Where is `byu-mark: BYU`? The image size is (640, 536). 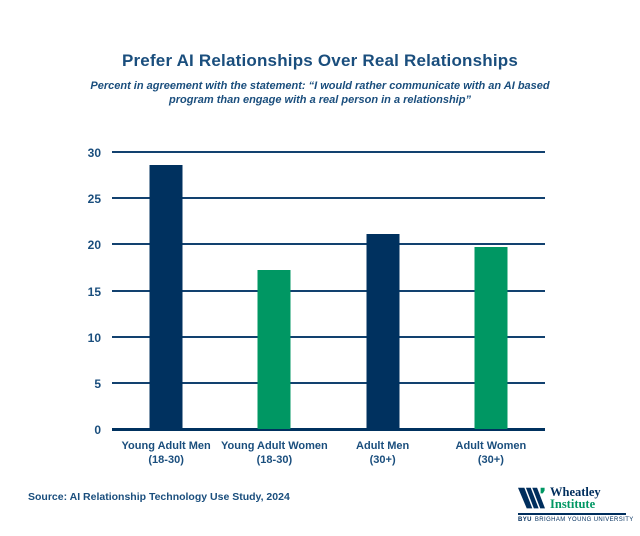
byu-mark: BYU is located at coordinates (525, 520).